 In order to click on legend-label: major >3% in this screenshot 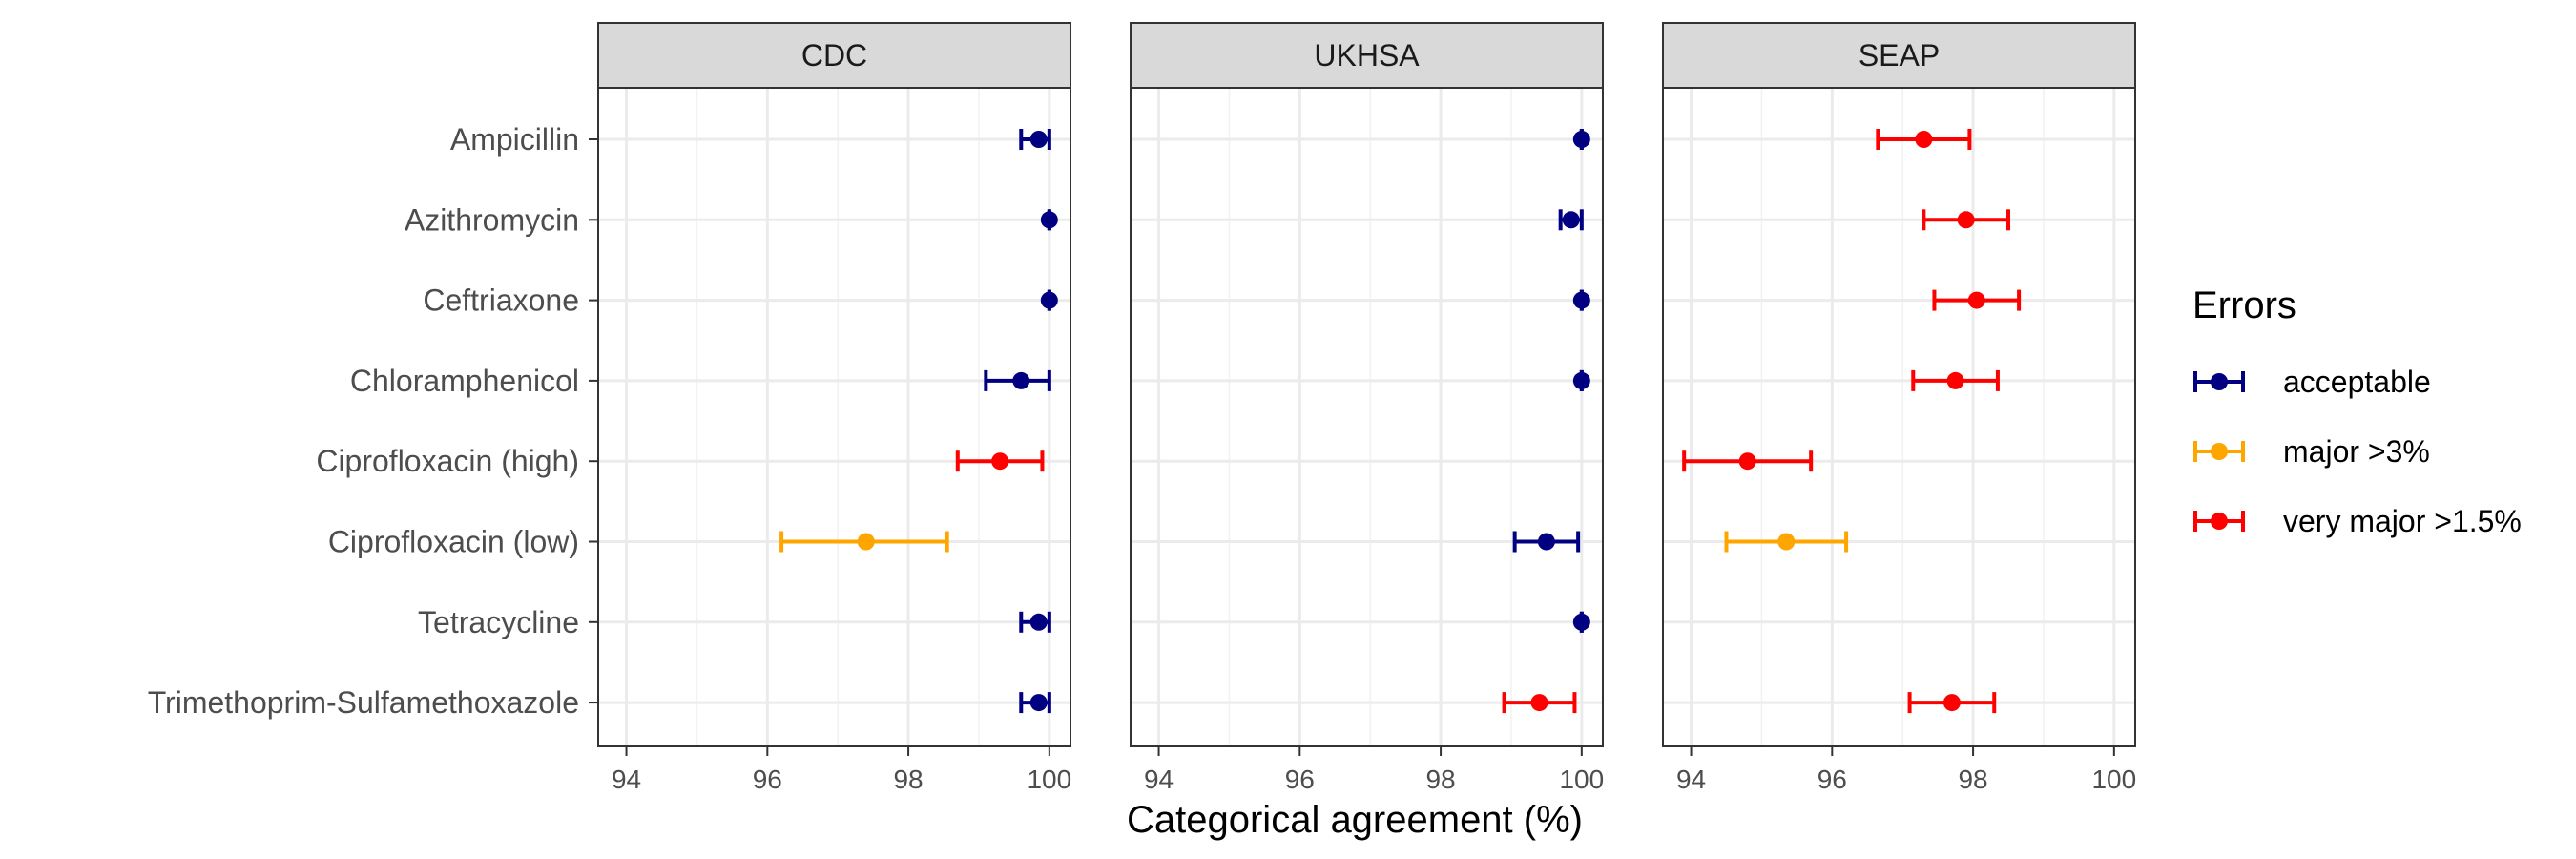, I will do `click(2356, 451)`.